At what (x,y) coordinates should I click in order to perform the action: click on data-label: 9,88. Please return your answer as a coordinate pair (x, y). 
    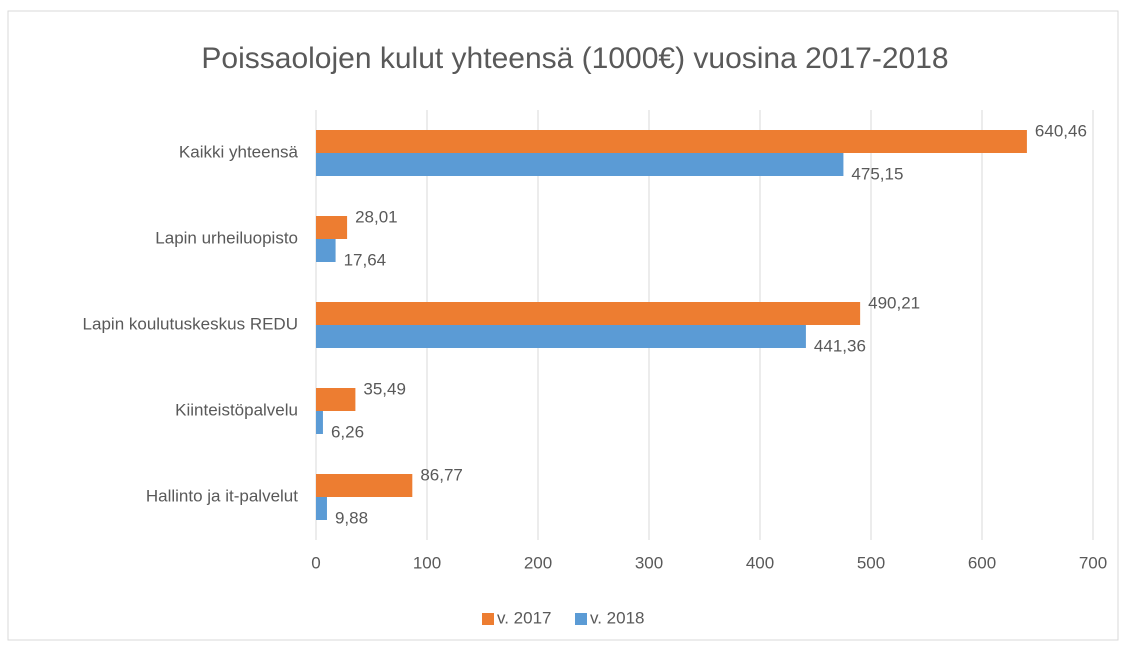
    Looking at the image, I should click on (351, 517).